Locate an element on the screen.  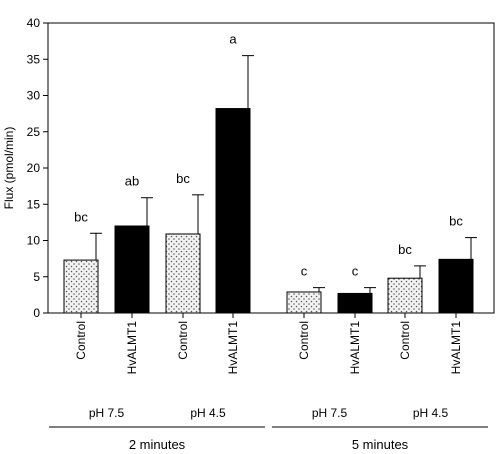
y-tick-label: 35 is located at coordinates (34, 59).